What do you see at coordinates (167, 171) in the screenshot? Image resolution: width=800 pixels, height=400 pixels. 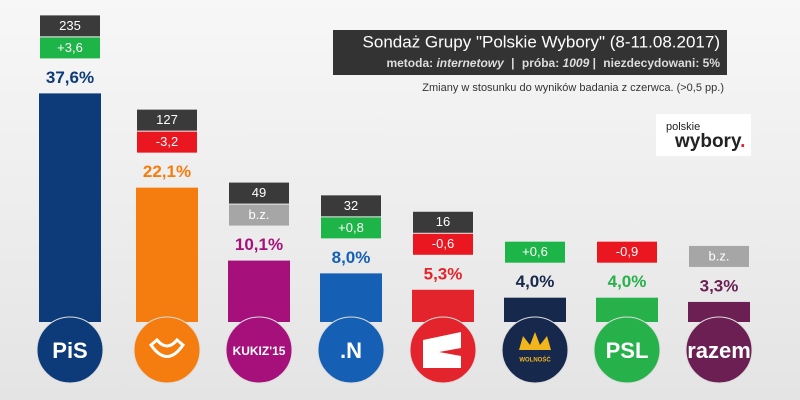 I see `value-label: 22,1%` at bounding box center [167, 171].